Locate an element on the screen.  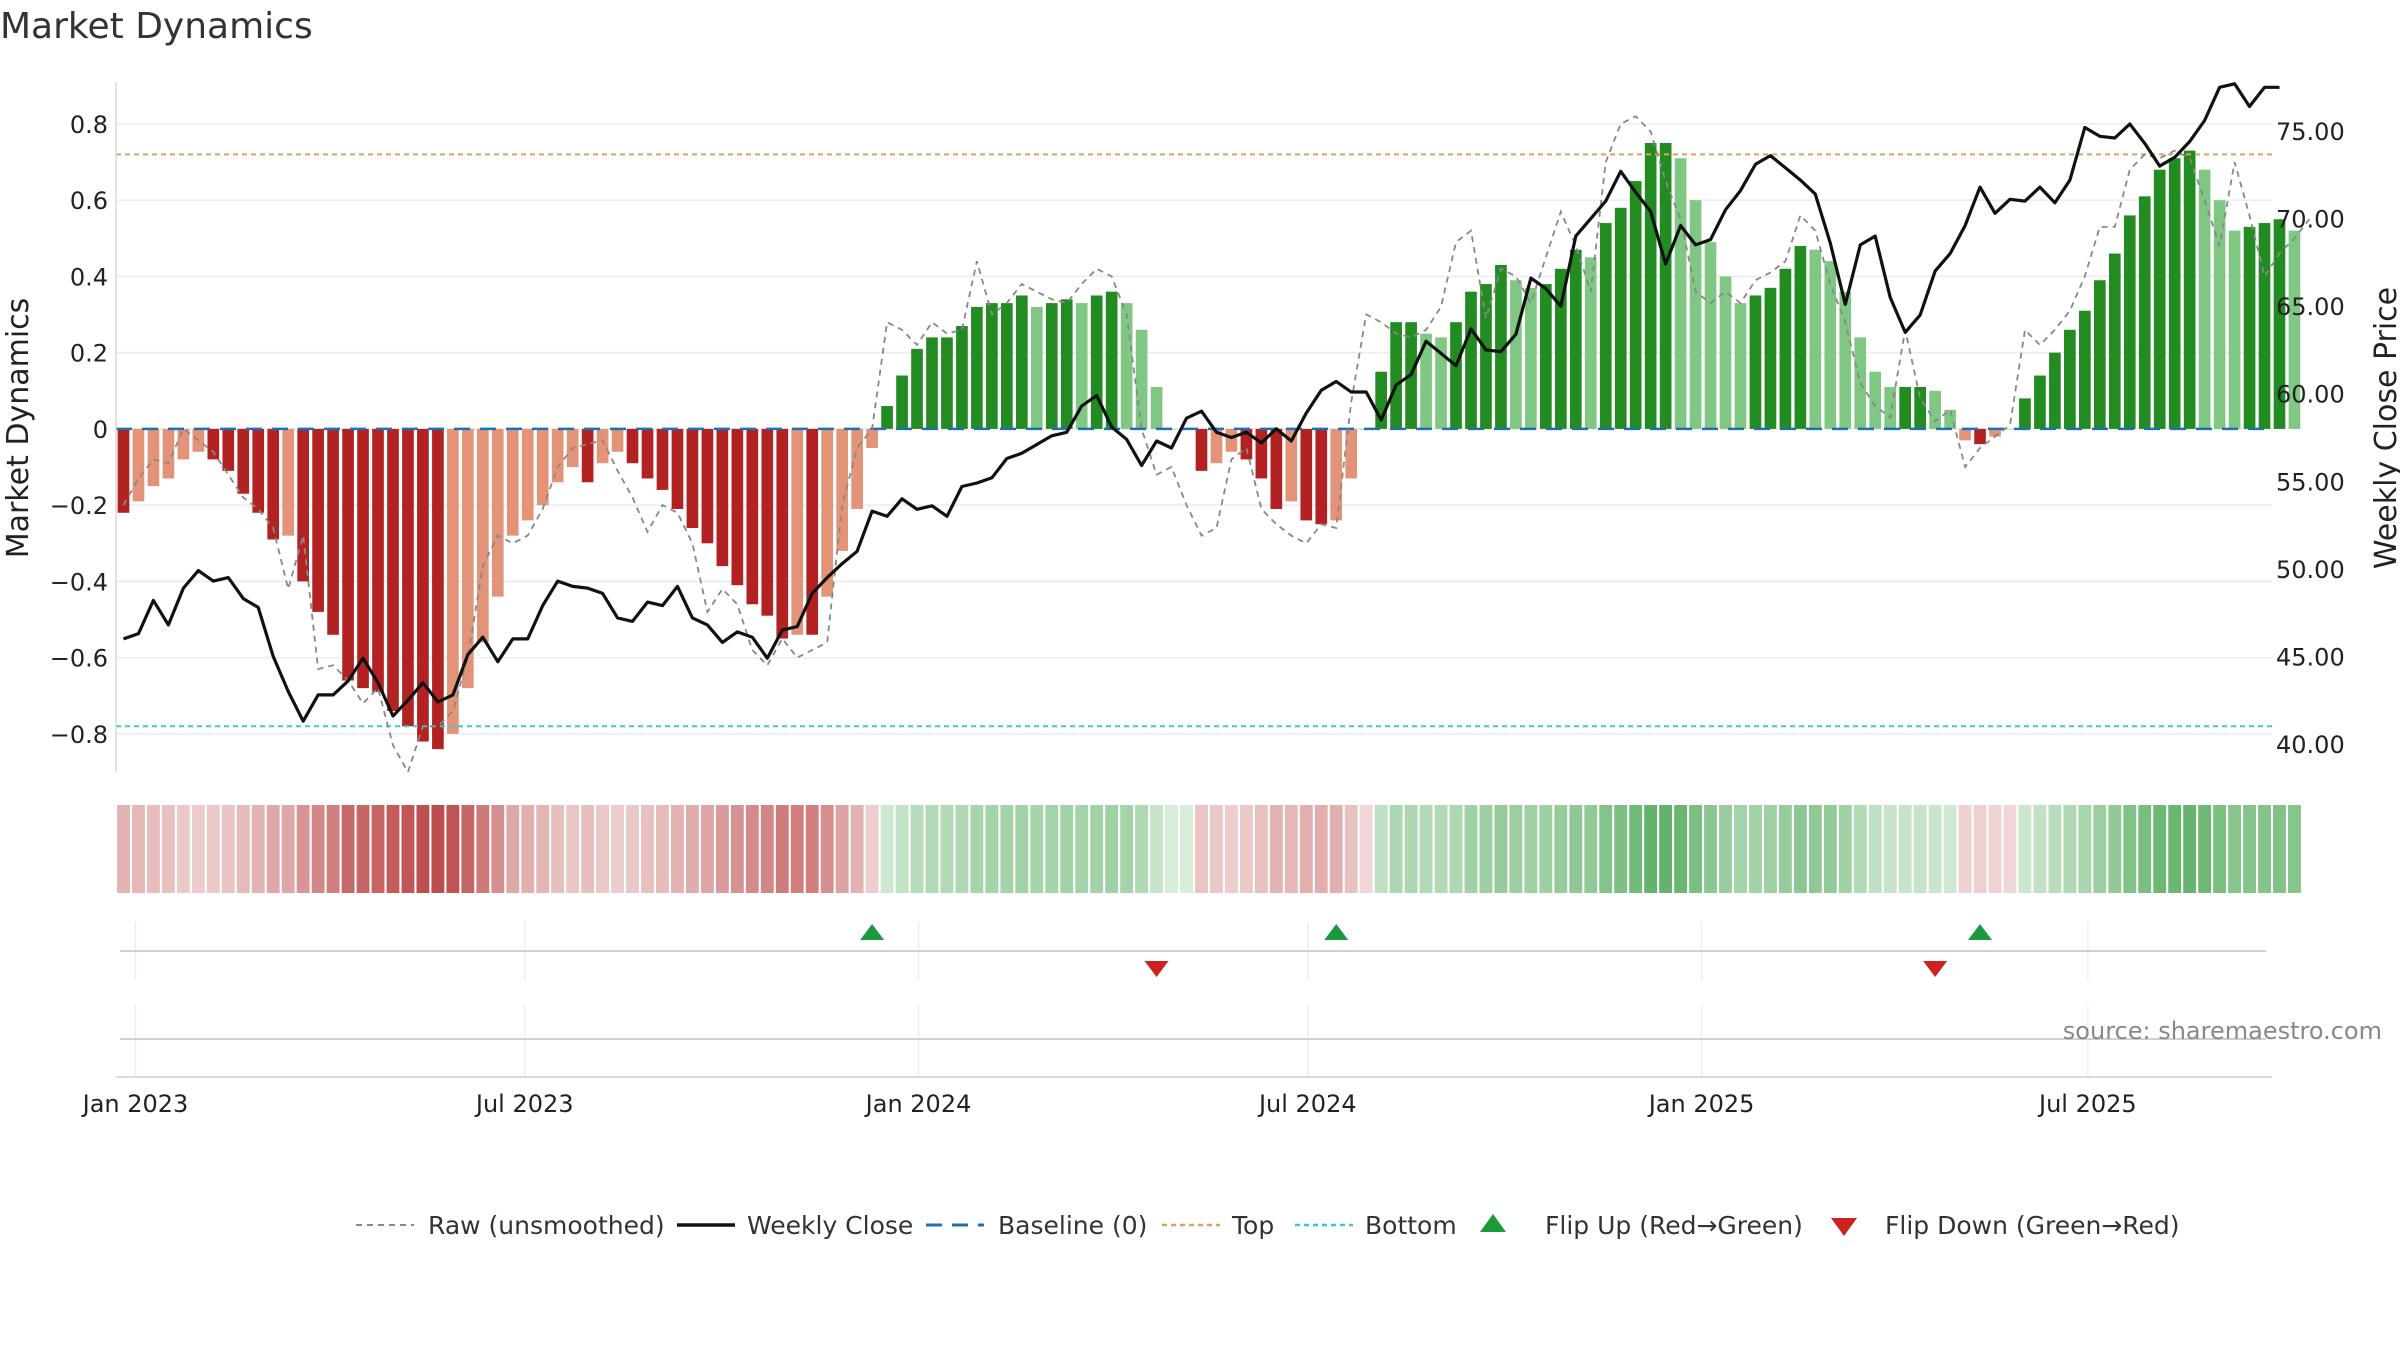
left-axis-label: Market Dynamics is located at coordinates (18, 428).